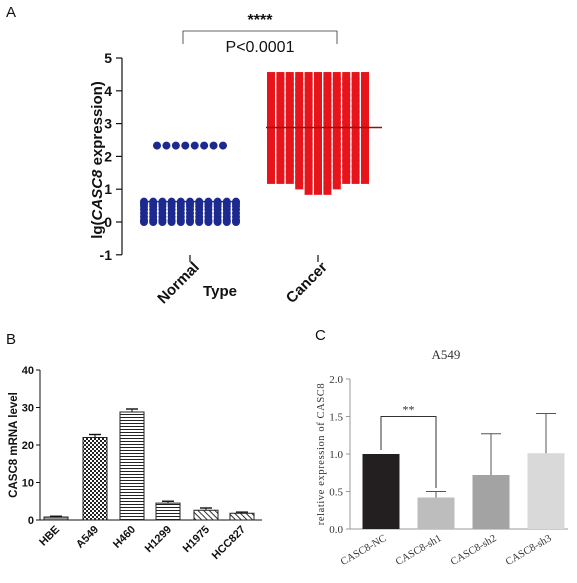 The width and height of the screenshot is (577, 583). I want to click on y-tick-label-a: -1, so click(106, 255).